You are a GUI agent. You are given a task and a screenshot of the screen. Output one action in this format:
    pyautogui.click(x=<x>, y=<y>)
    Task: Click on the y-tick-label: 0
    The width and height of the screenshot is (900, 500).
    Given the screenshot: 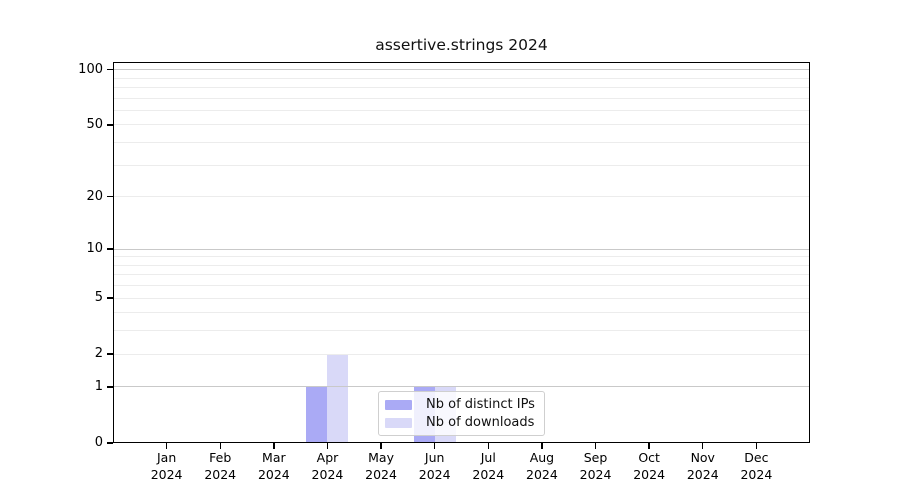 What is the action you would take?
    pyautogui.click(x=98, y=442)
    